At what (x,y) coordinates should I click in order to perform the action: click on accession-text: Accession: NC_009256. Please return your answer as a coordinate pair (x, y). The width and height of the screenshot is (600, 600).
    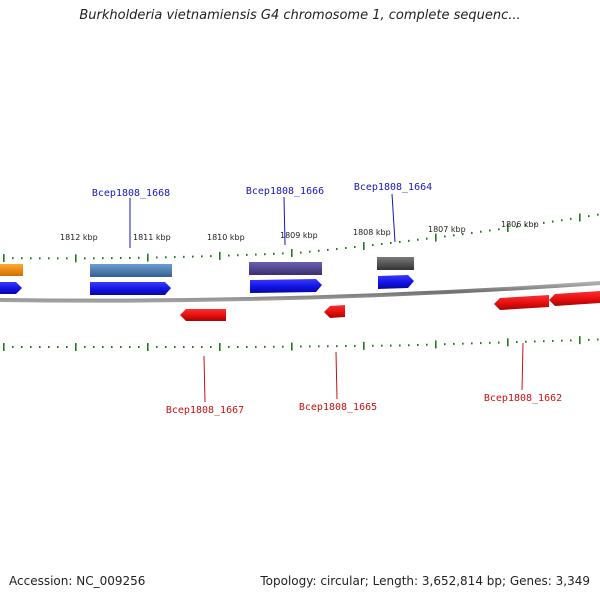
    Looking at the image, I should click on (77, 581).